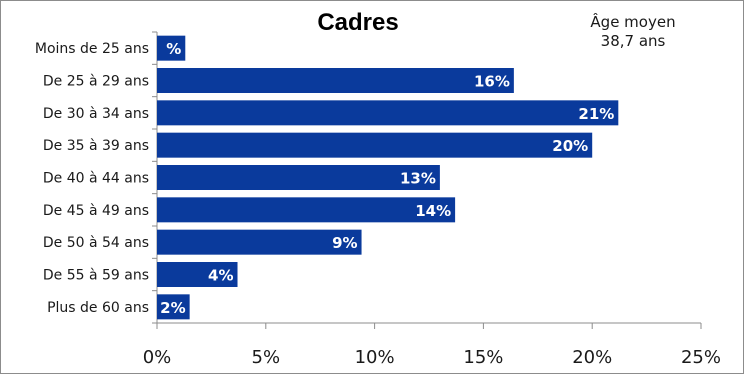 This screenshot has height=374, width=744. What do you see at coordinates (492, 82) in the screenshot?
I see `bar-value-label: 16%` at bounding box center [492, 82].